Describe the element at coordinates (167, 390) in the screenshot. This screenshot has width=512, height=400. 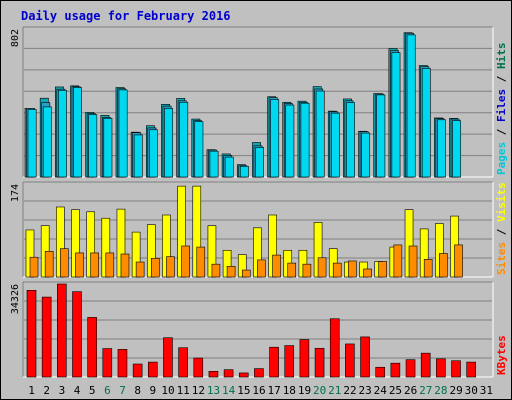
I see `day-label: 10` at that location.